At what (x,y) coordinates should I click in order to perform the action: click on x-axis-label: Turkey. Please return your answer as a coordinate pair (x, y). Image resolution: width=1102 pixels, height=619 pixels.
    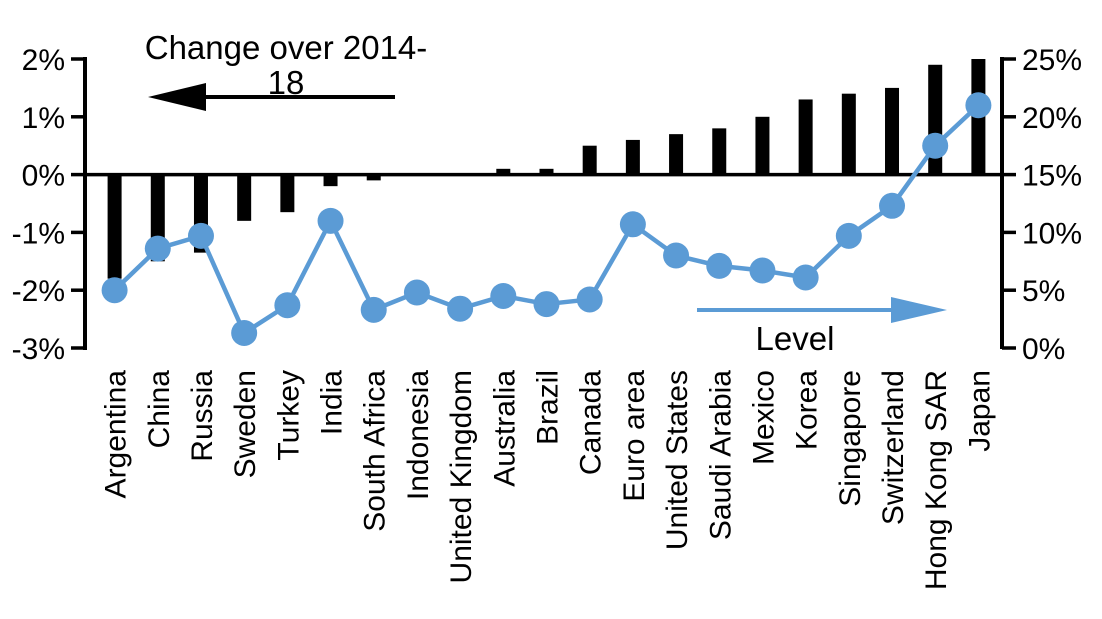
    Looking at the image, I should click on (288, 415).